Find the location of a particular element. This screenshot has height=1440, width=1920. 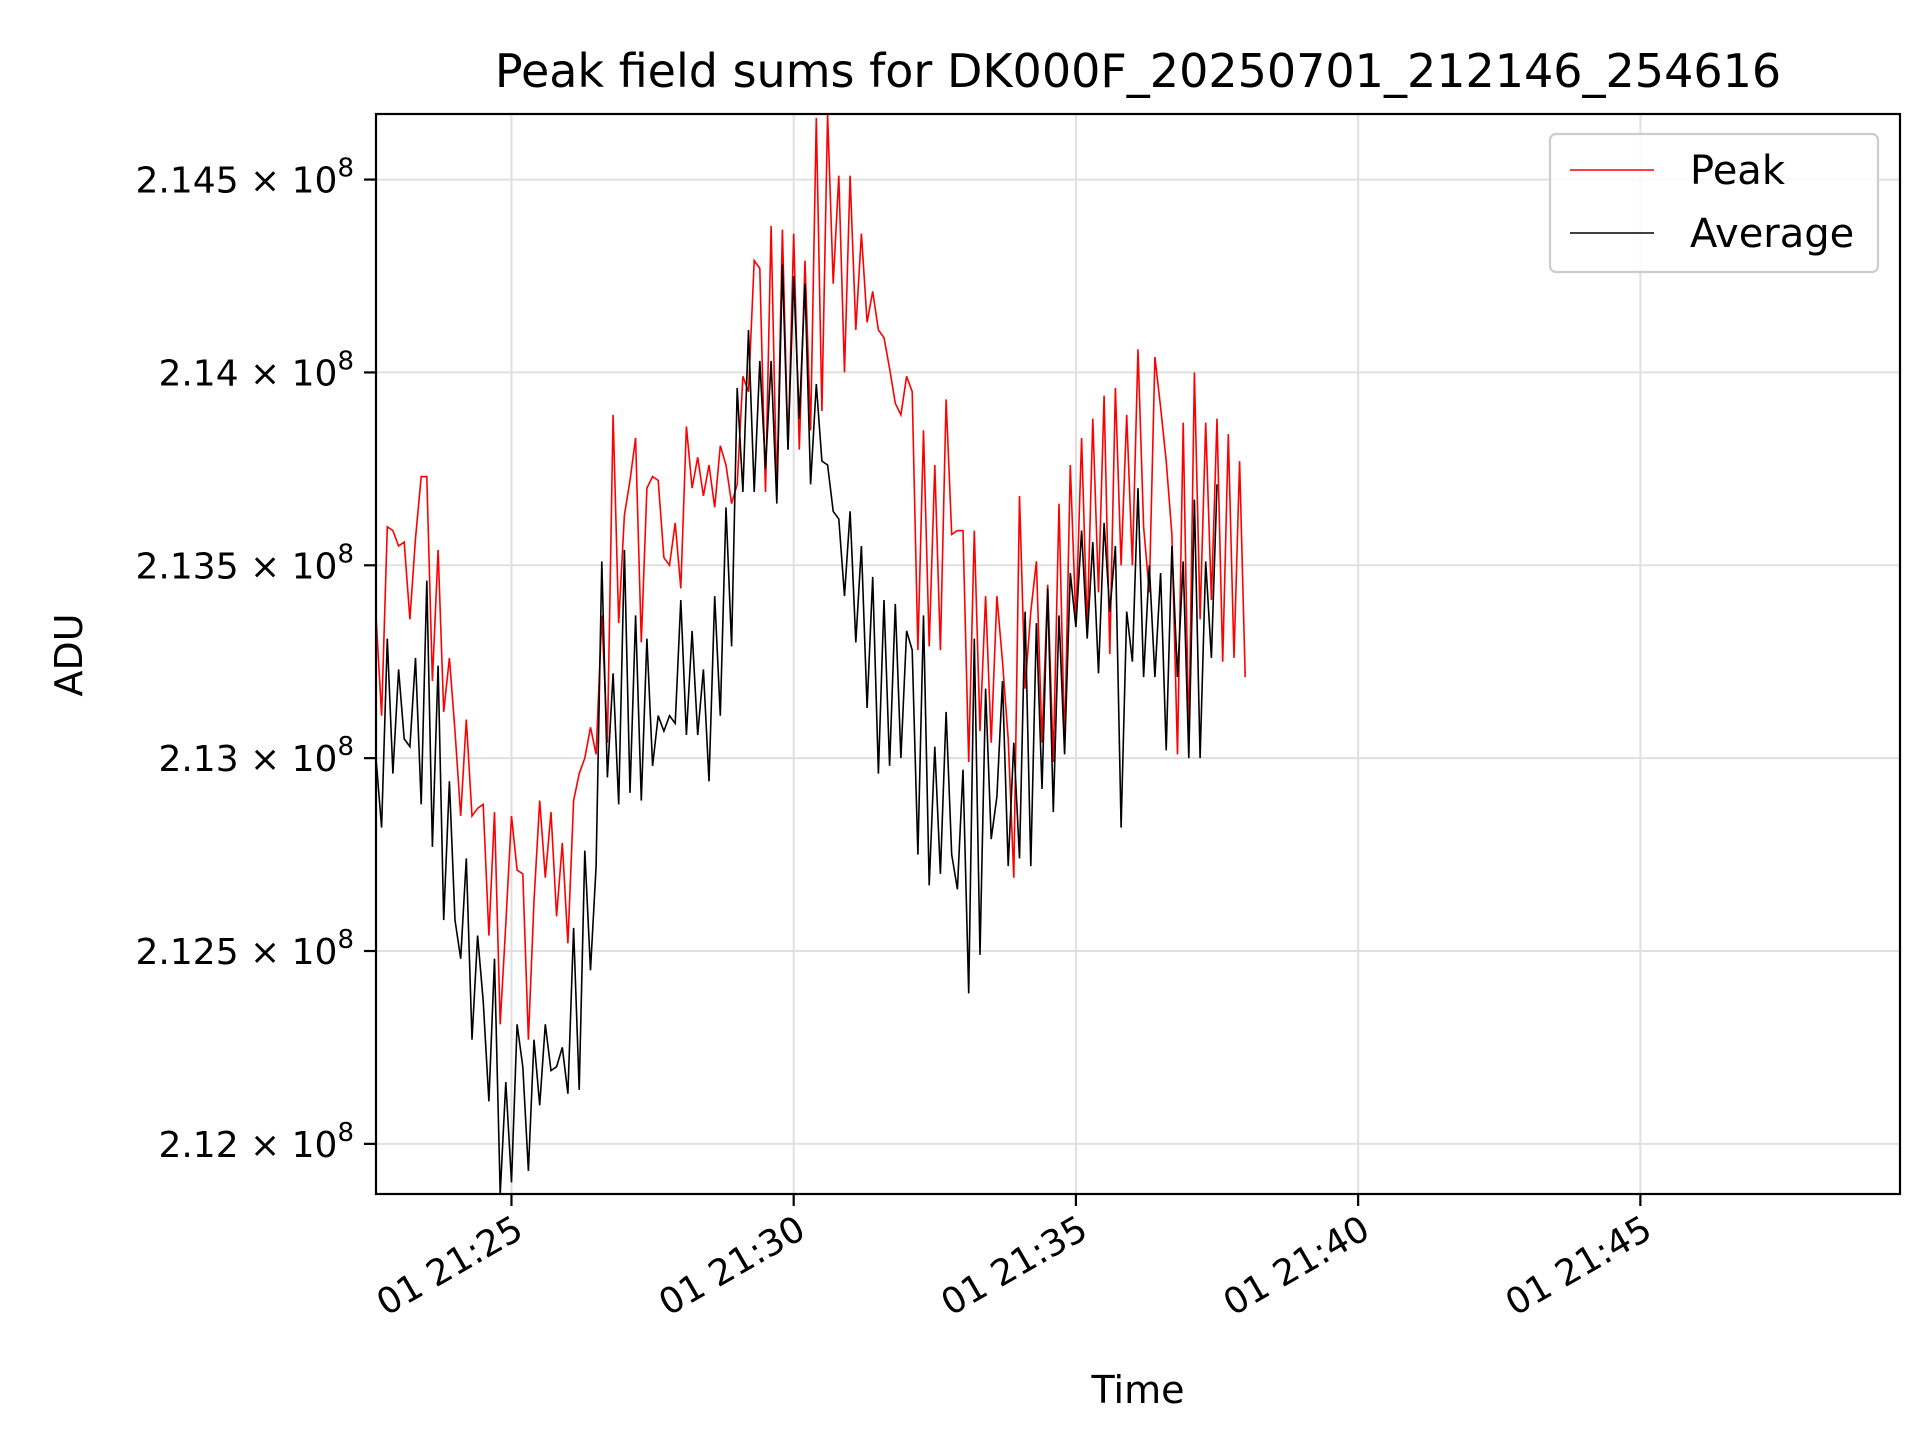

y-tick-label: 2.13 × 108 is located at coordinates (256, 756).